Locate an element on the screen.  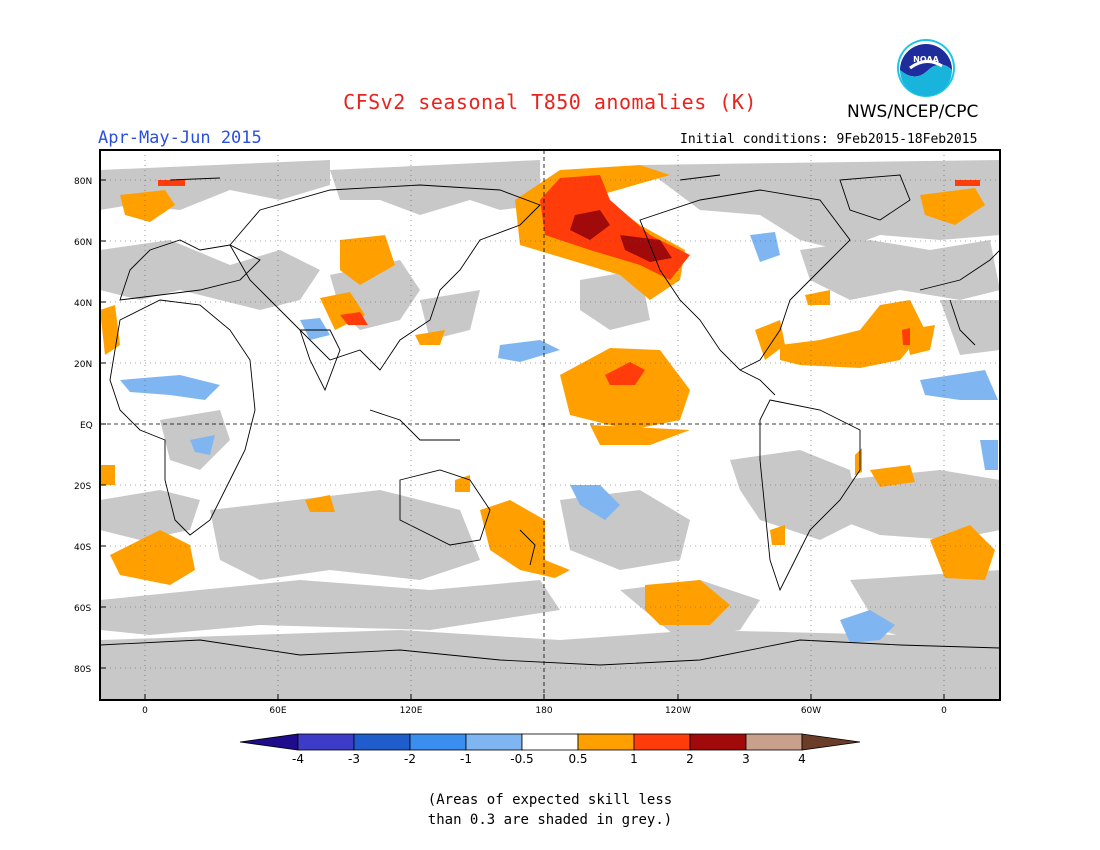
lat-label: 40S is located at coordinates (82, 548).